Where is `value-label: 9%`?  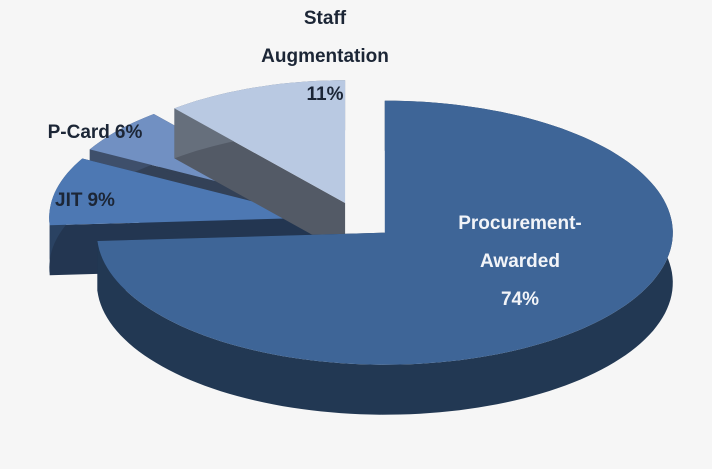
value-label: 9% is located at coordinates (101, 200).